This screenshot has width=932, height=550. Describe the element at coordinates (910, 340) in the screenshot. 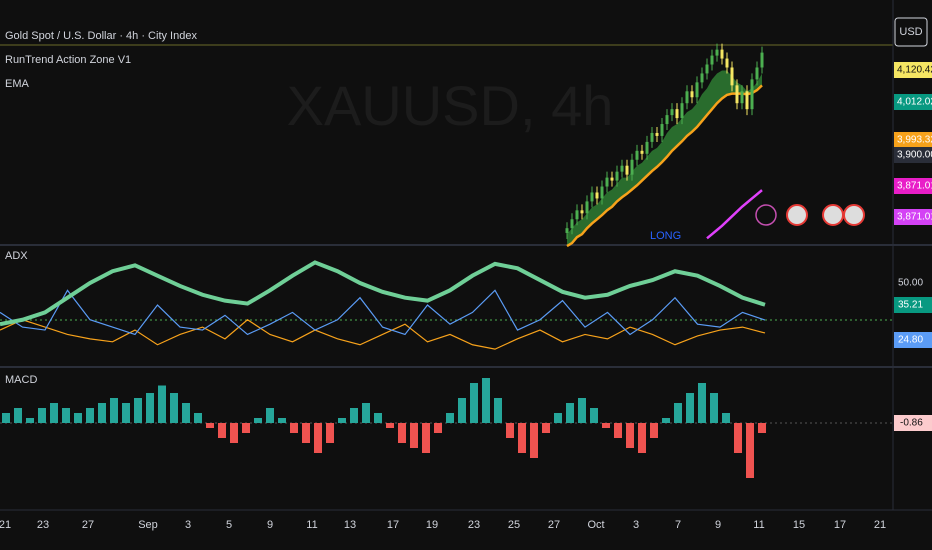

I see `value-label: 24.80` at that location.